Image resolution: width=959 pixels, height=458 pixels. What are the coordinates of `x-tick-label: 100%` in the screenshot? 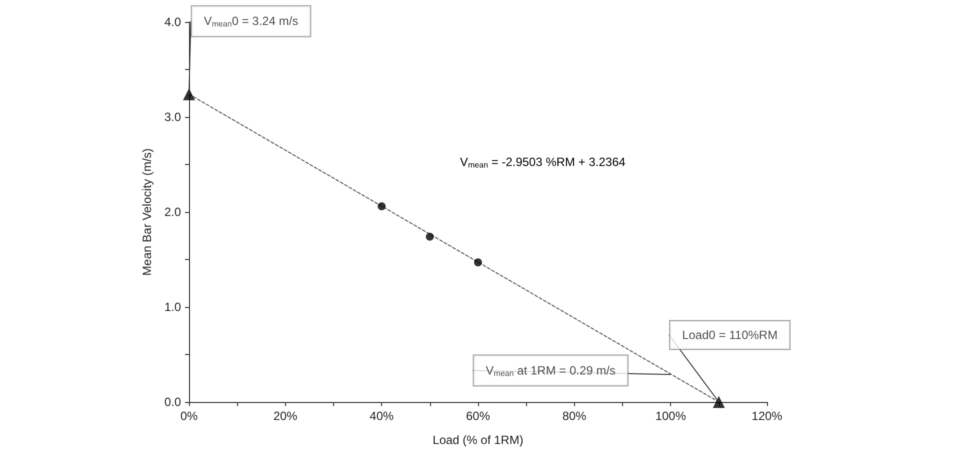 It's located at (670, 416).